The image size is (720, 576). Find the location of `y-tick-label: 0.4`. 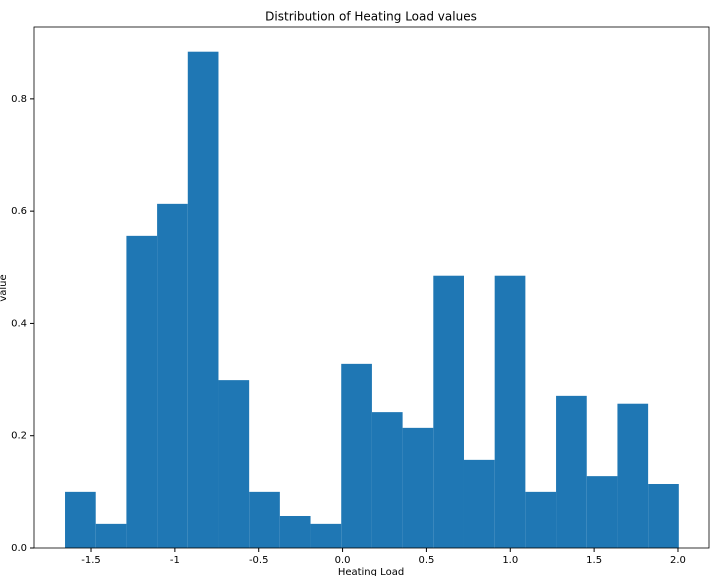

y-tick-label: 0.4 is located at coordinates (19, 323).